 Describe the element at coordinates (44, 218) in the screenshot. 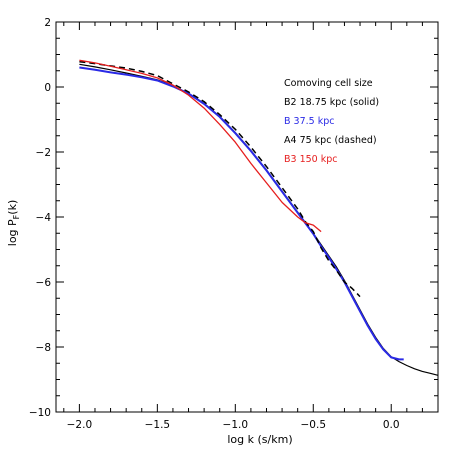

I see `y-tick-label: −4` at that location.